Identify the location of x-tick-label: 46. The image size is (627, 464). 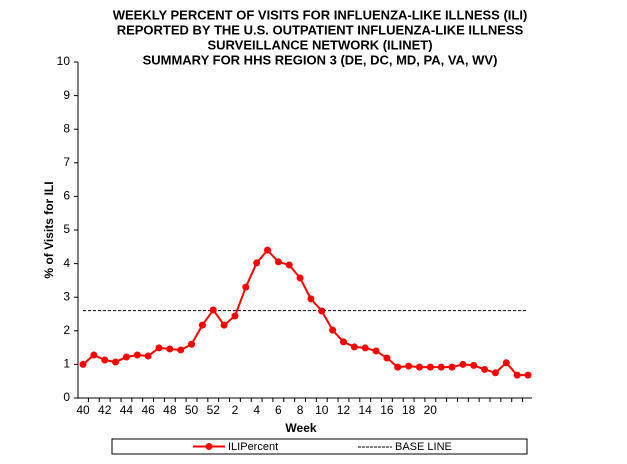
(148, 410).